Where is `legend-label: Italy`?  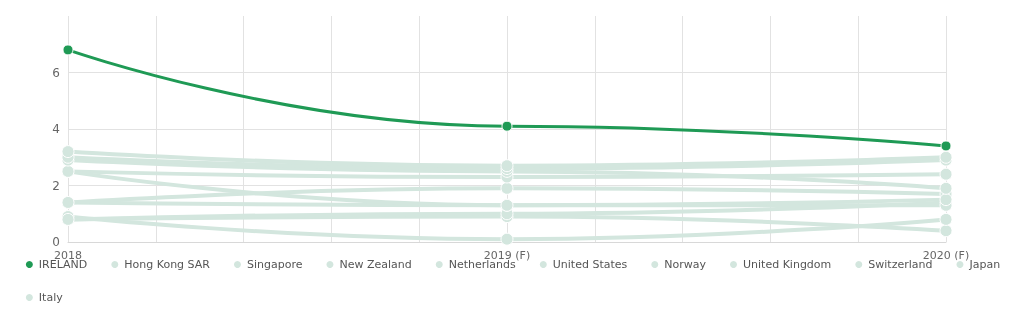
legend-label: Italy is located at coordinates (51, 297).